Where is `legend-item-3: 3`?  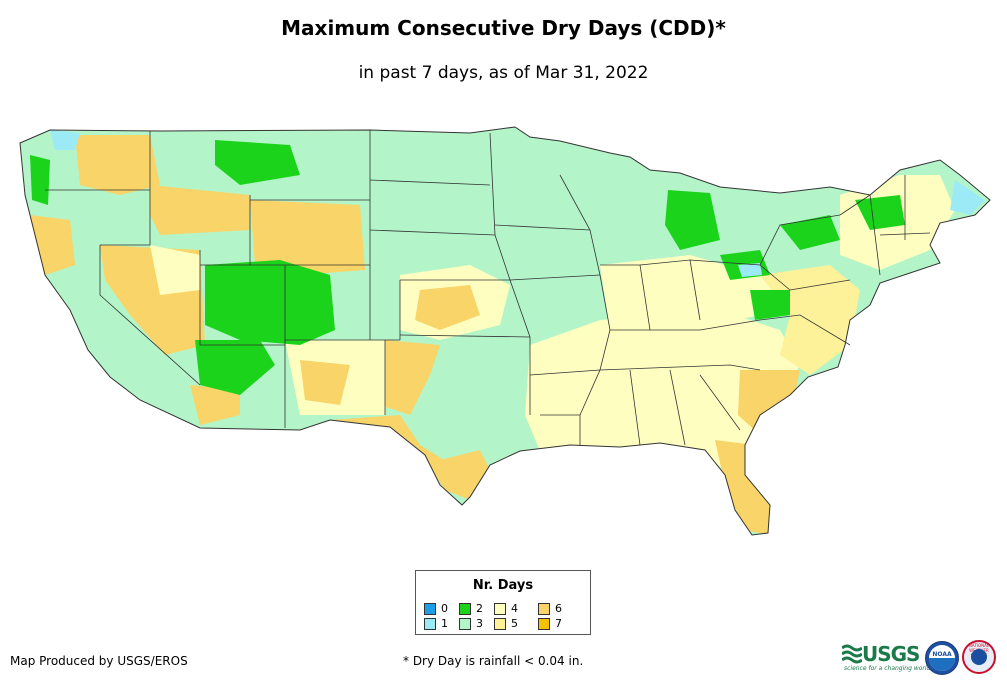
legend-item-3: 3 is located at coordinates (471, 624).